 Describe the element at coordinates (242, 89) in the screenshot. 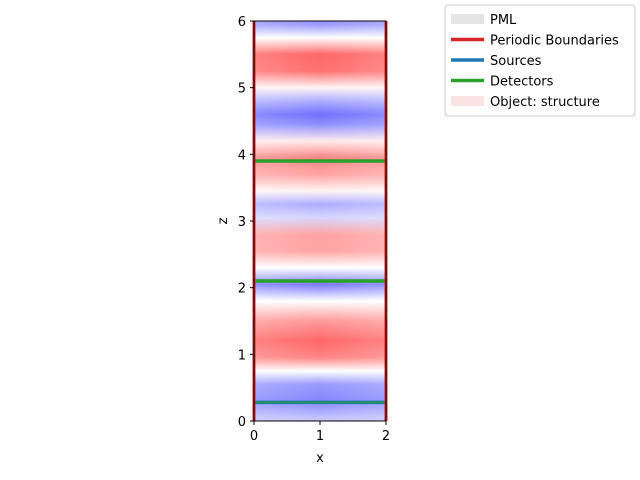

I see `y-tick-label-5: 5` at that location.